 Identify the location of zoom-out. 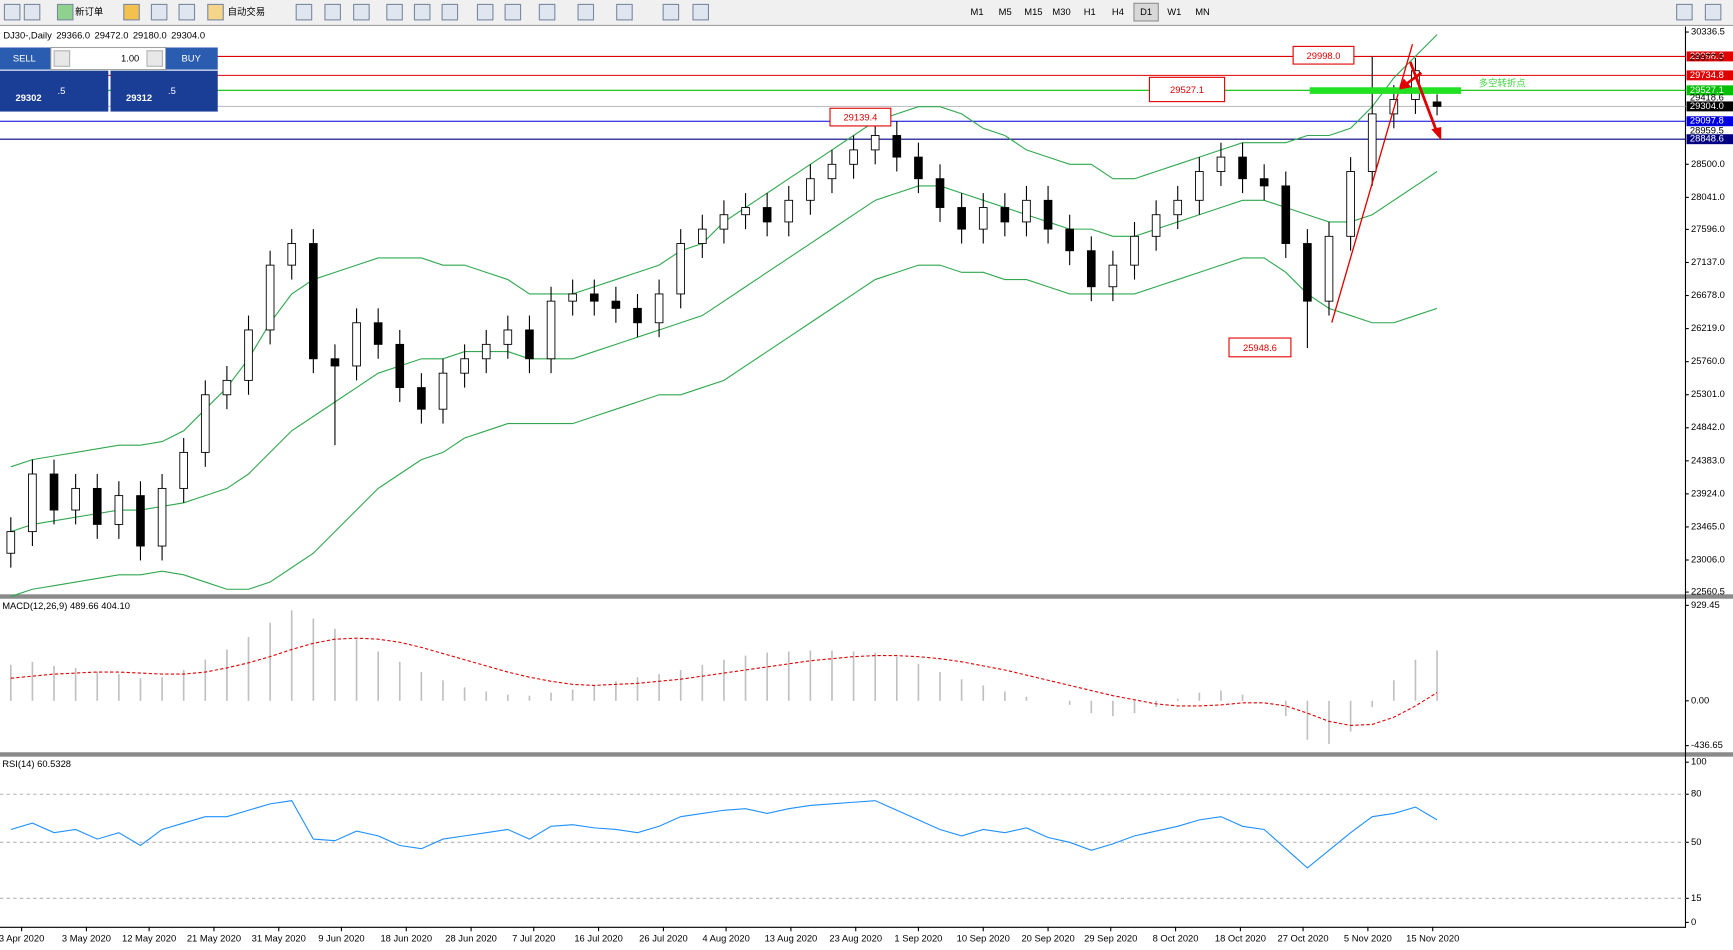
(422, 12).